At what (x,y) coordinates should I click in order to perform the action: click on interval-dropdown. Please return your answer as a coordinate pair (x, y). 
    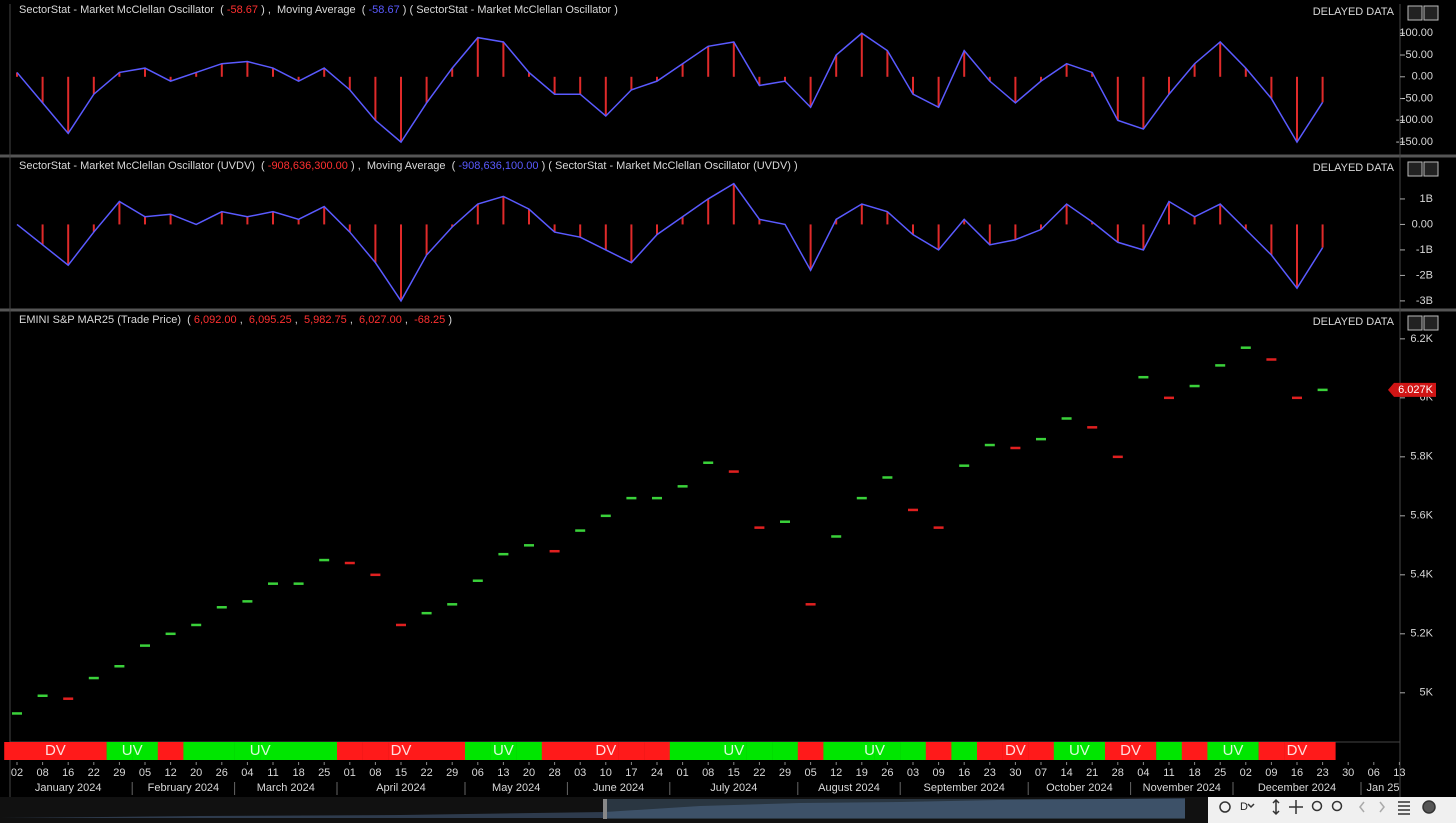
    Looking at the image, I should click on (1251, 806).